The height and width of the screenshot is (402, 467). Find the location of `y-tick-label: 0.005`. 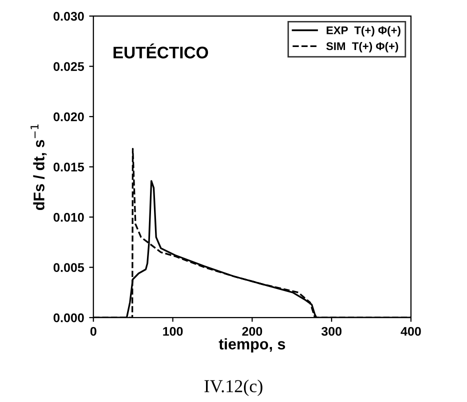

y-tick-label: 0.005 is located at coordinates (69, 267).